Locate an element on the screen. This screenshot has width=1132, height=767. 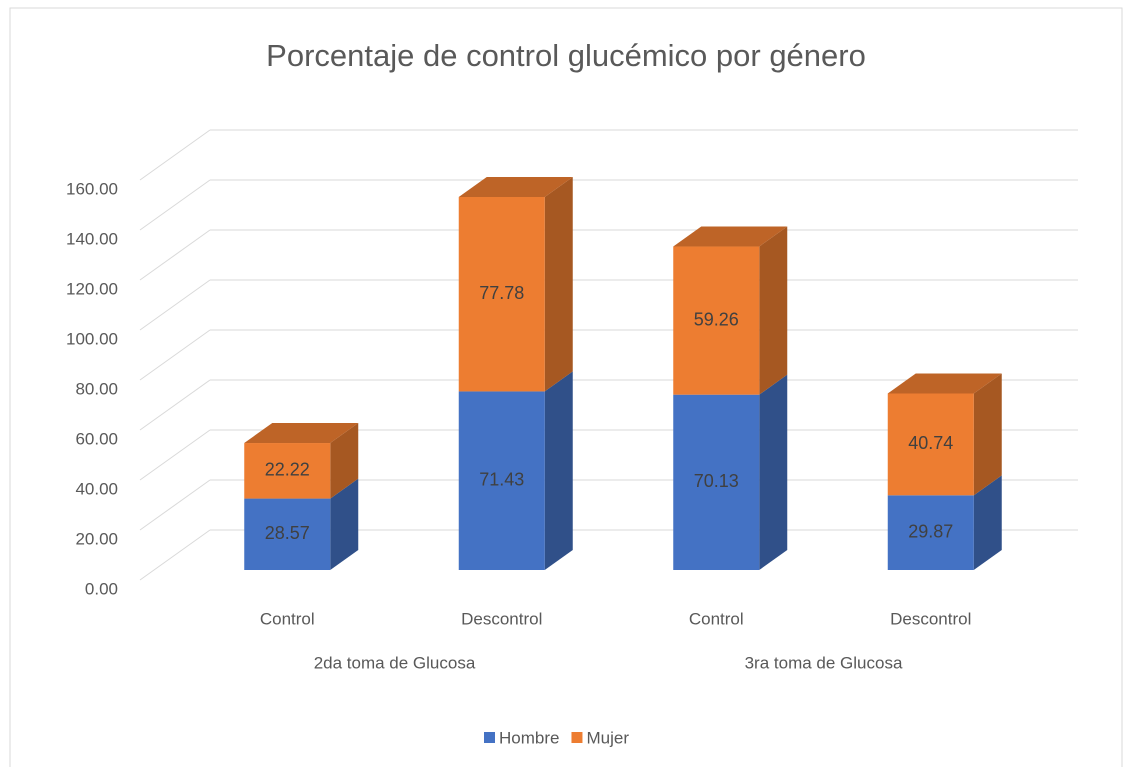
data-label: 59.26 is located at coordinates (716, 319).